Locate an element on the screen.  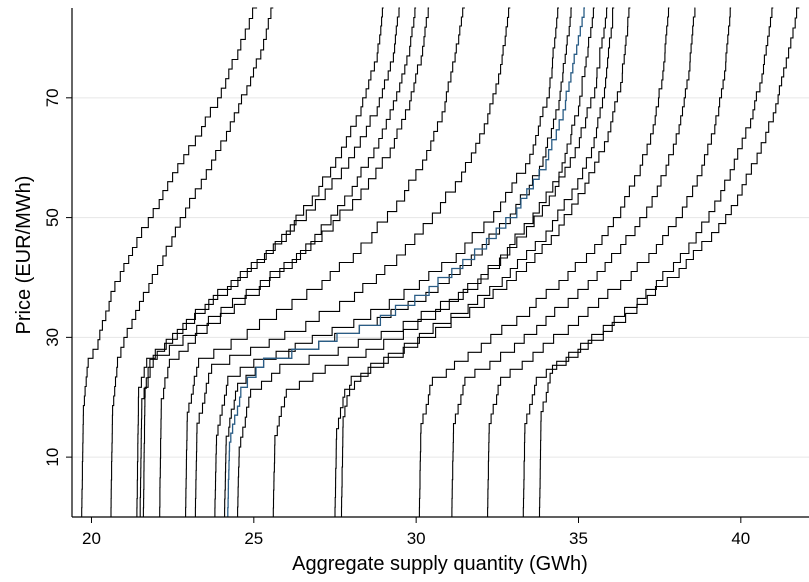
y-tick-label-30: 30 is located at coordinates (52, 337).